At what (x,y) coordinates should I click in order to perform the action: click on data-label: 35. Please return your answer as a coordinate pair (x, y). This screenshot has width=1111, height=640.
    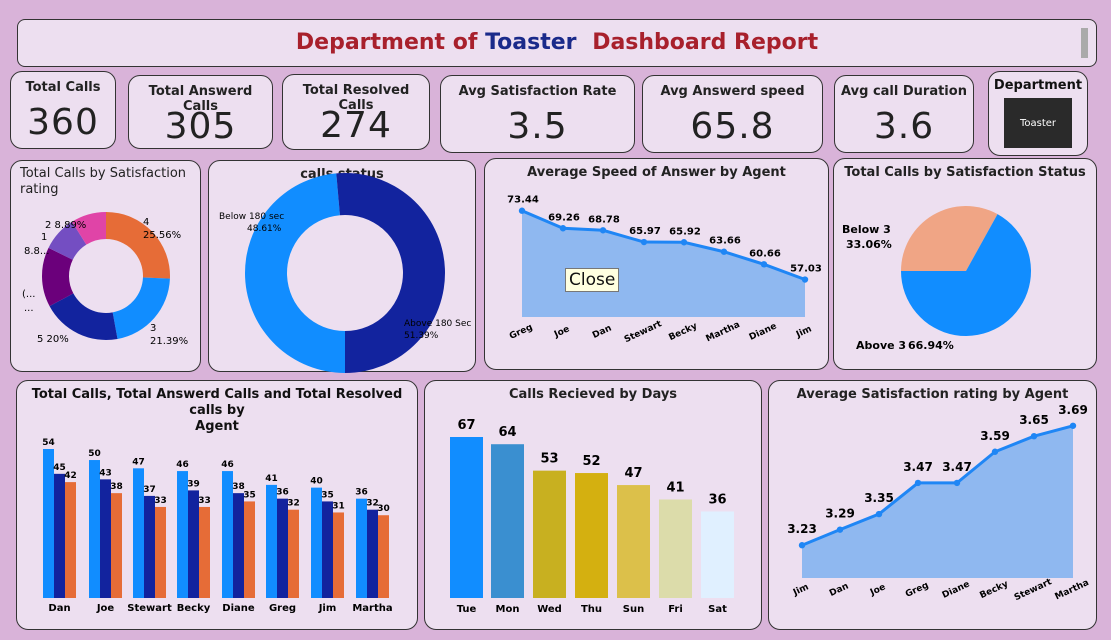
    Looking at the image, I should click on (249, 495).